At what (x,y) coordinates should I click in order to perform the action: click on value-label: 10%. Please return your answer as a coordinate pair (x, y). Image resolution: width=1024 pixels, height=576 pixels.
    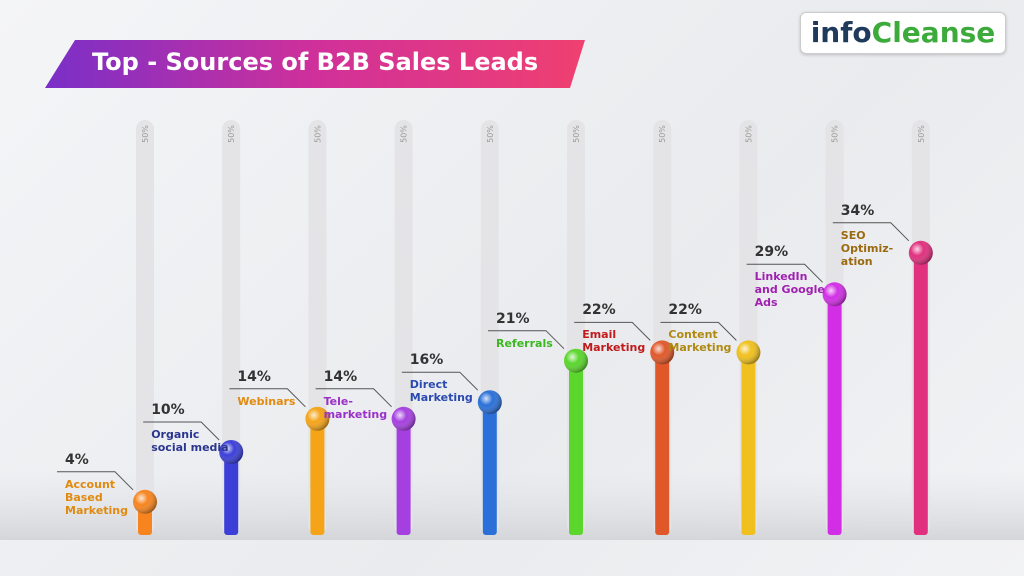
    Looking at the image, I should click on (168, 410).